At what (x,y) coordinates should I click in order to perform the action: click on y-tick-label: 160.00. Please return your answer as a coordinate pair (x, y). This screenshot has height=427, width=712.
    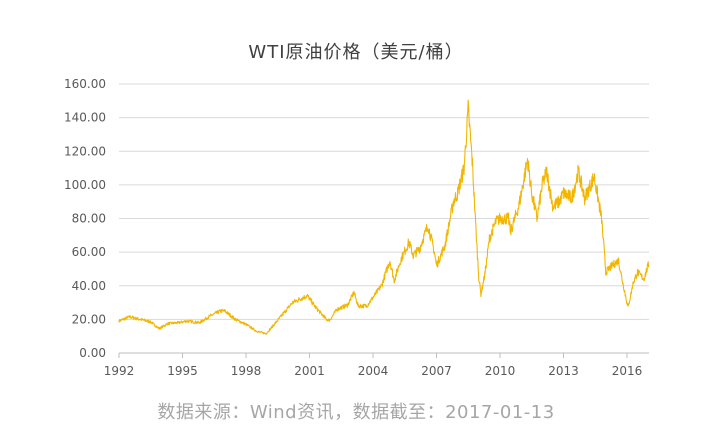
    Looking at the image, I should click on (85, 84).